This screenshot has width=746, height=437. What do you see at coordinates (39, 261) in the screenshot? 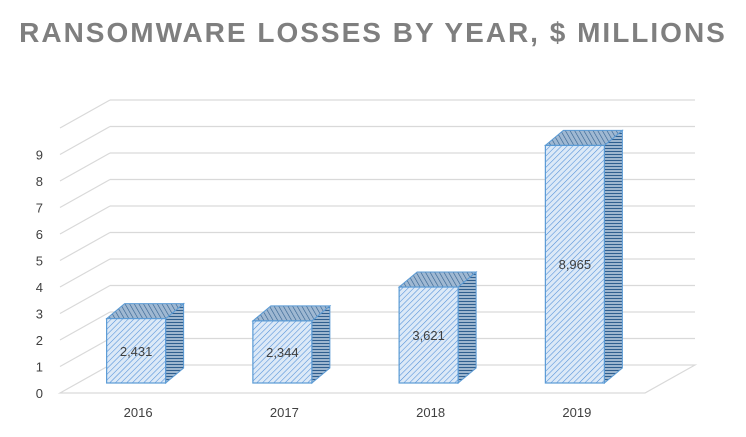
I see `y-tick-label: 5` at bounding box center [39, 261].